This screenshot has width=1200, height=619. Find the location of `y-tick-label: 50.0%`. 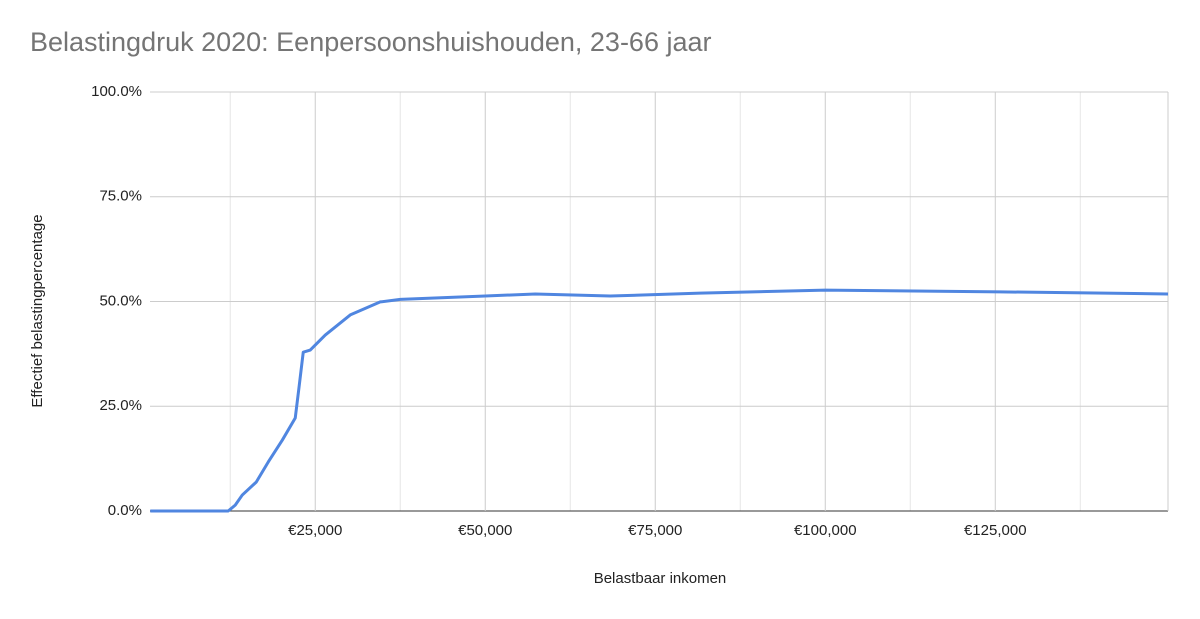

y-tick-label: 50.0% is located at coordinates (120, 300).